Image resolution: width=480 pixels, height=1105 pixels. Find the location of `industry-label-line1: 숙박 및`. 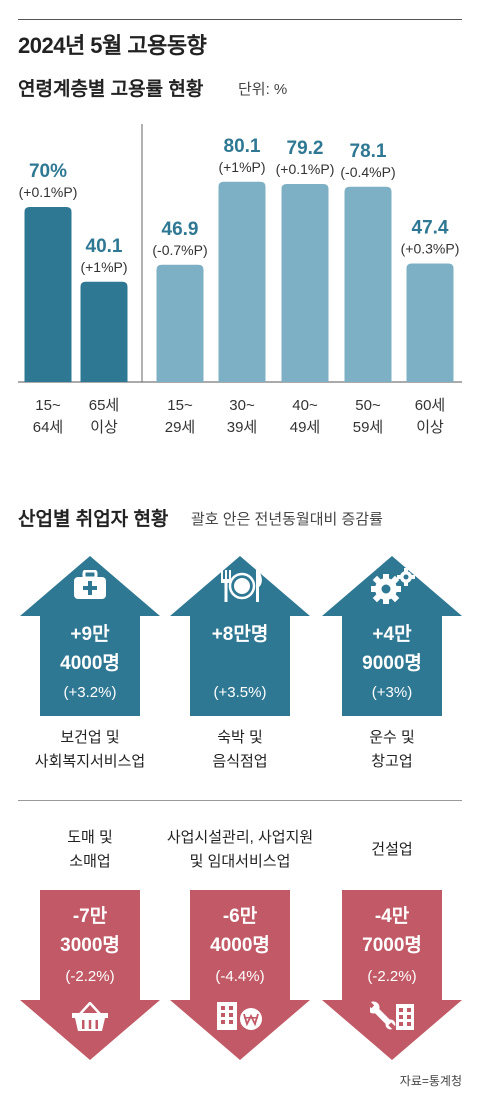

industry-label-line1: 숙박 및 is located at coordinates (240, 737).